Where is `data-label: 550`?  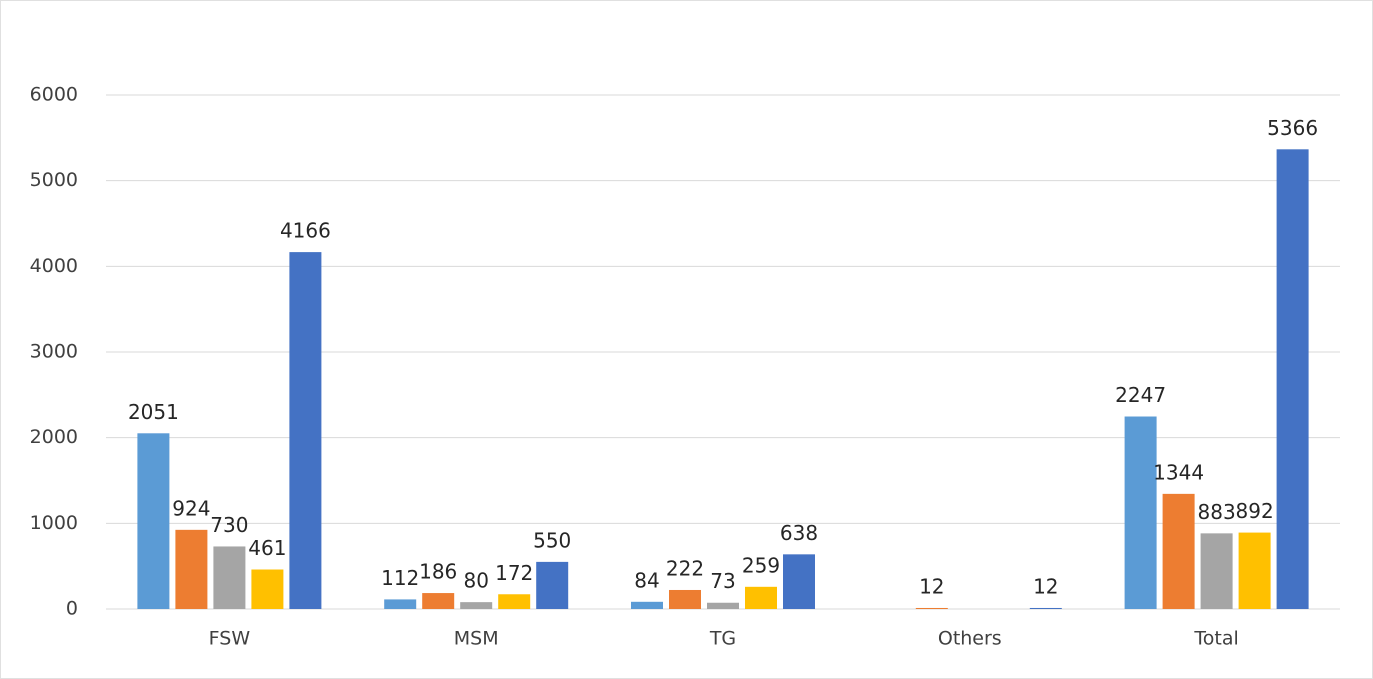 data-label: 550 is located at coordinates (552, 540).